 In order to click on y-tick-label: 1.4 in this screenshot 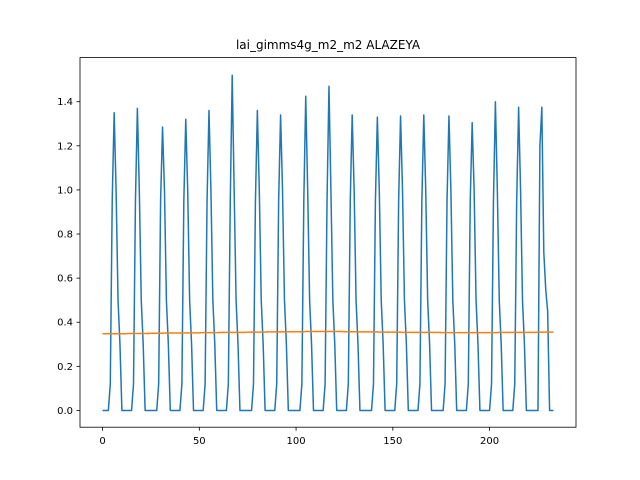, I will do `click(65, 102)`.